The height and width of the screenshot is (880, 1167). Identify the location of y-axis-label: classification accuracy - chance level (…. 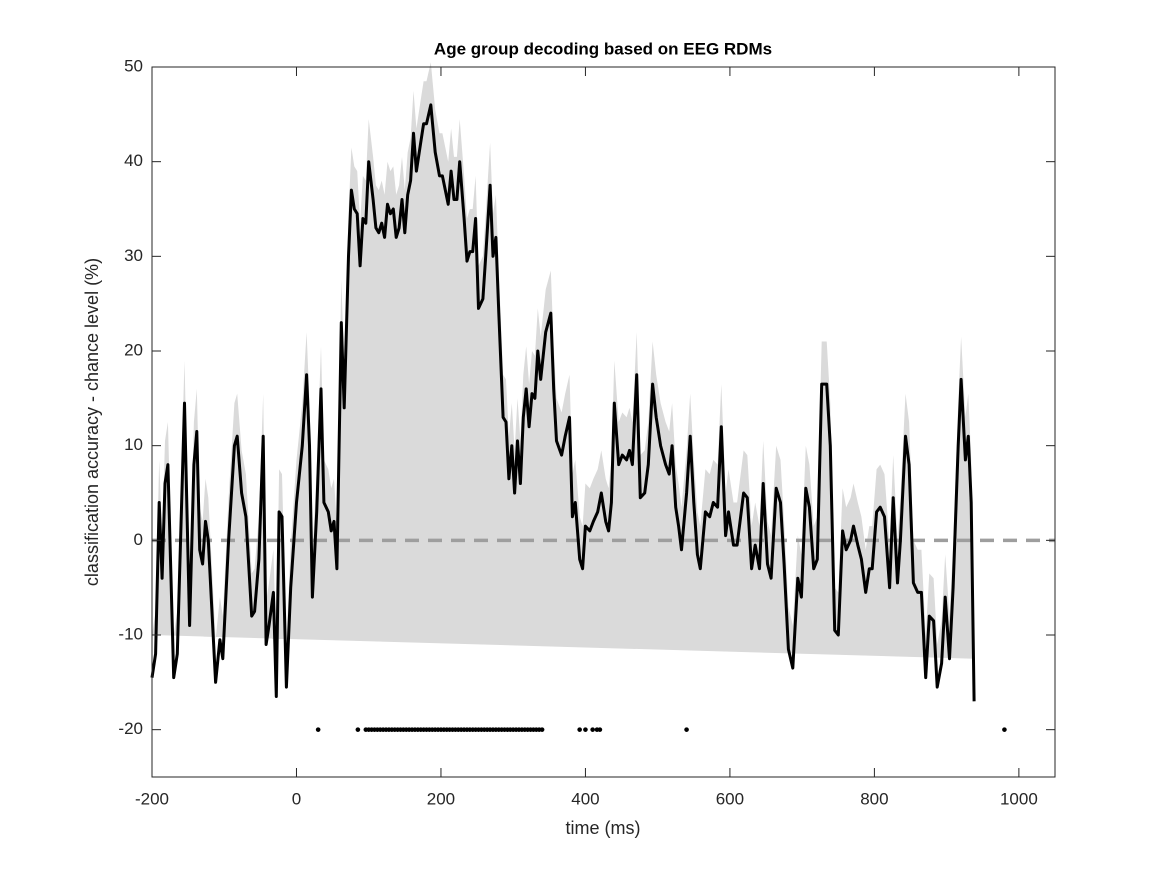
(92, 422).